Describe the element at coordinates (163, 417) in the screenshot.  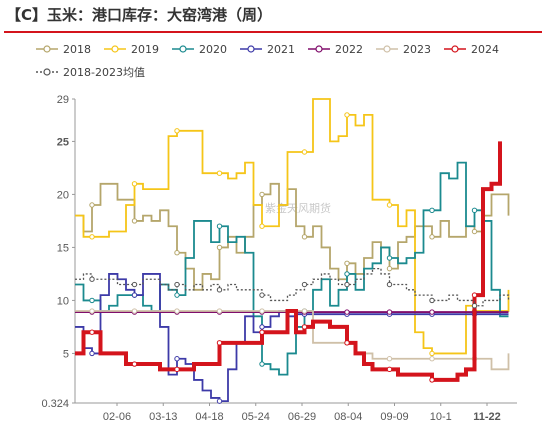
I see `x-tick-label: 03-13` at that location.